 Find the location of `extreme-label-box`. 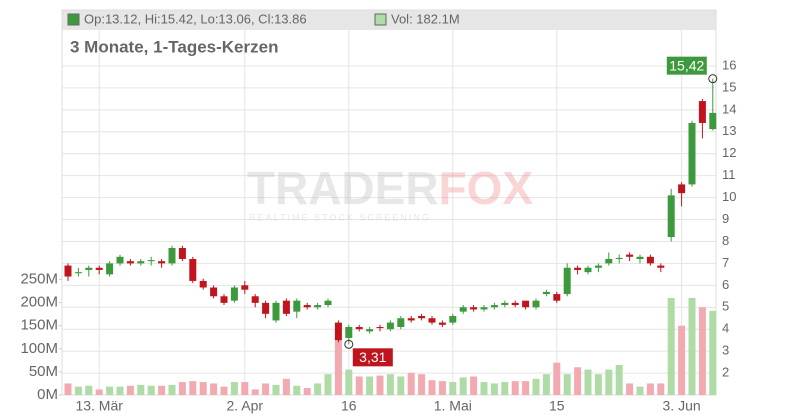

extreme-label-box is located at coordinates (686, 65).